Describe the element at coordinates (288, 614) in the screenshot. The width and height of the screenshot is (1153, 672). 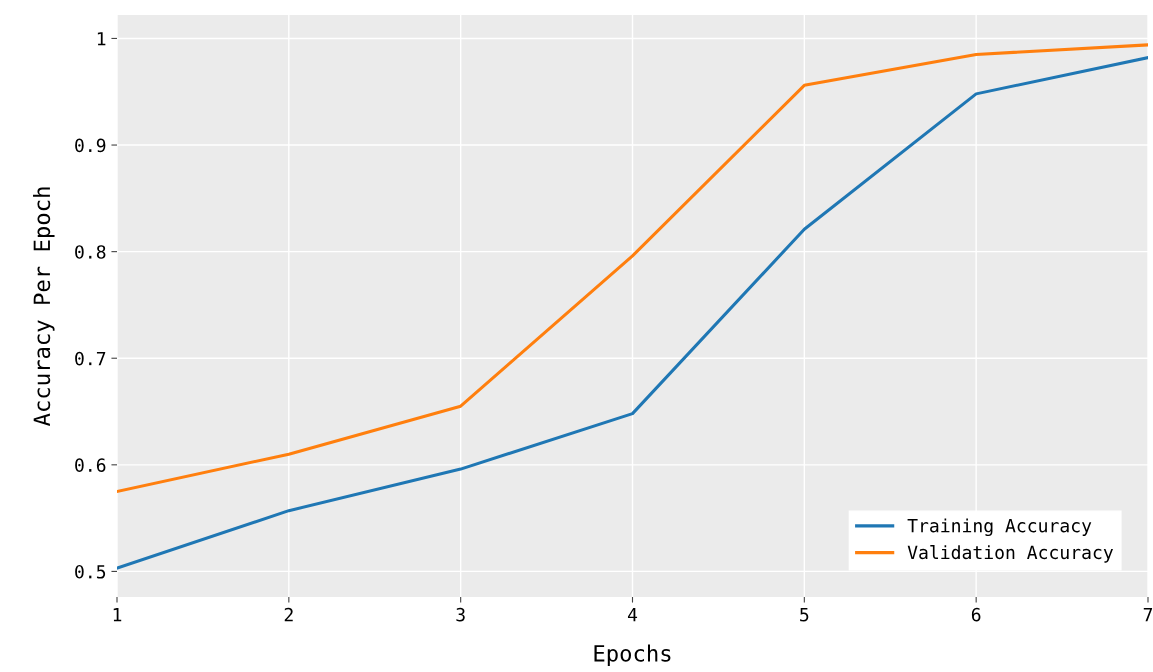
I see `x-tick-label: 2` at that location.